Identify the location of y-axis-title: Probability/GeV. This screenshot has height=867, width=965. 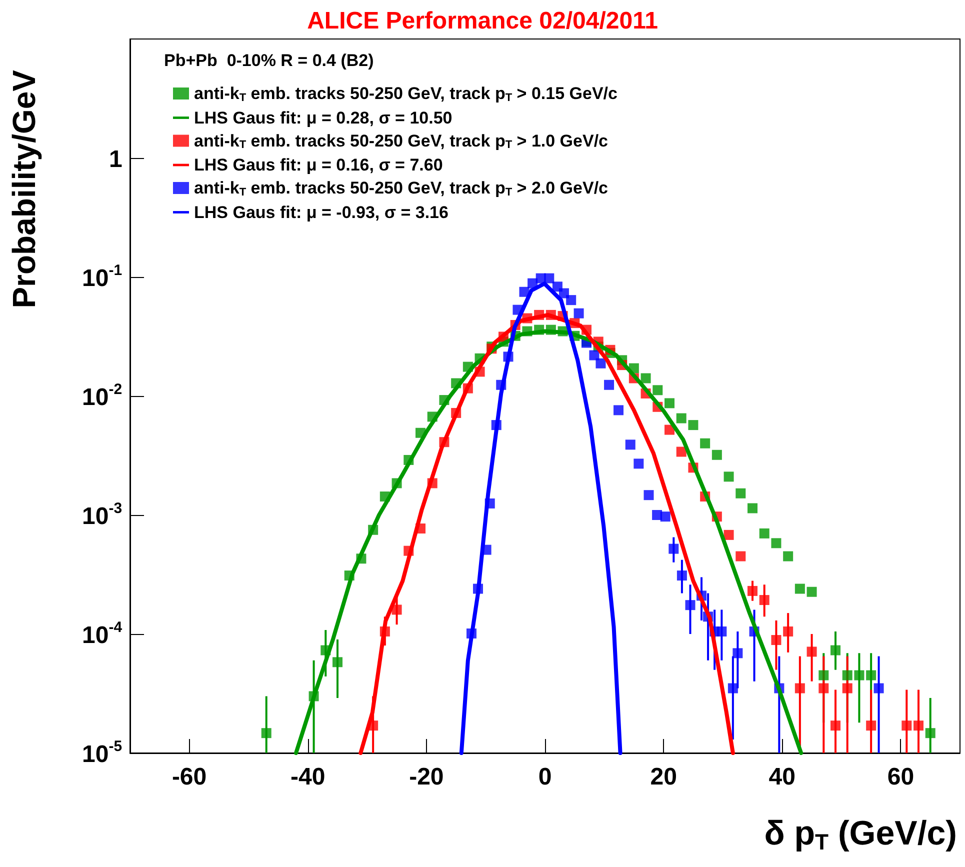
(24, 188).